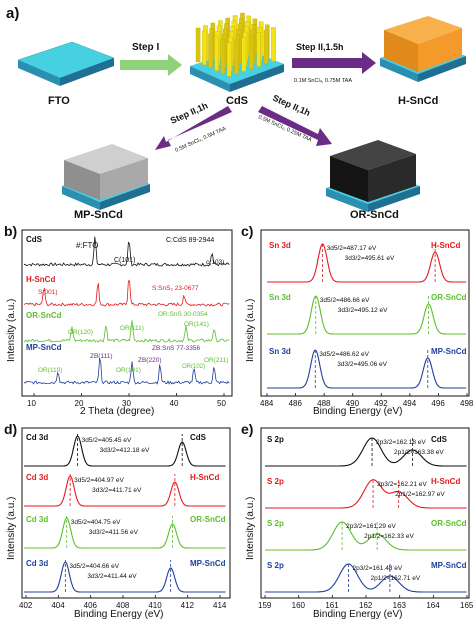 Image resolution: width=474 pixels, height=622 pixels. I want to click on xps-d-peak1-label: 3d5/2=404.66 eV, so click(94, 566).